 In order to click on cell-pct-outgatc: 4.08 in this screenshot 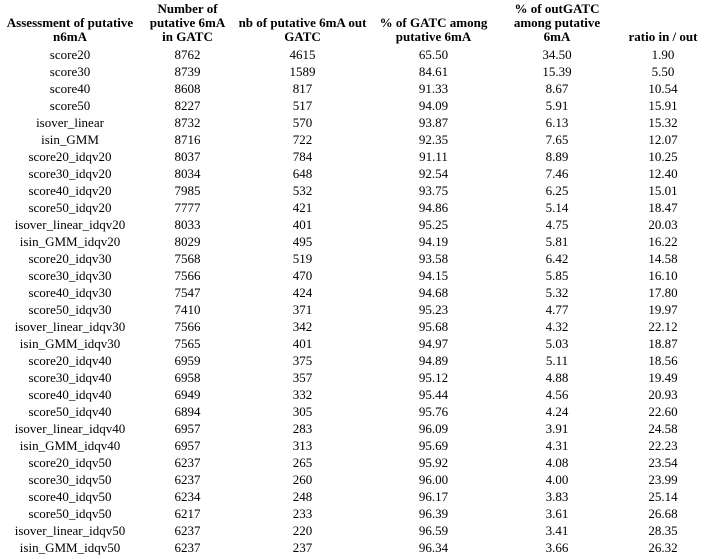, I will do `click(557, 462)`.